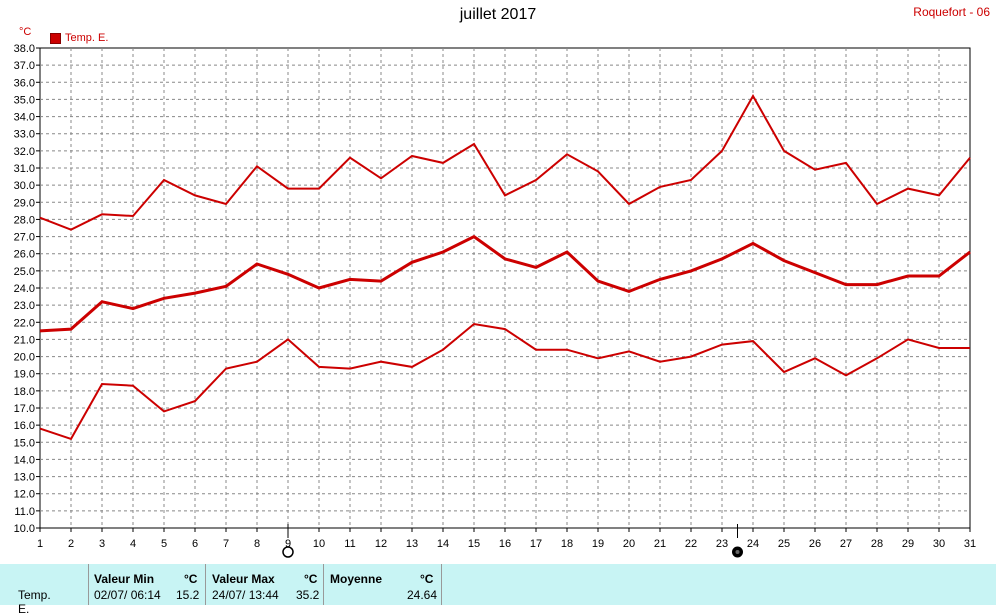  Describe the element at coordinates (384, 584) in the screenshot. I see `summary-mean-cell: Moyenne °C 24.64` at that location.